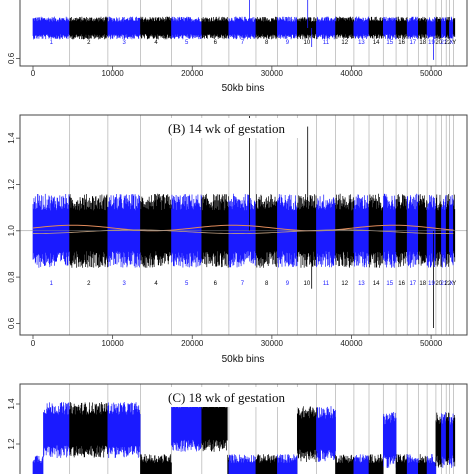 Image resolution: width=474 pixels, height=474 pixels. What do you see at coordinates (226, 128) in the screenshot?
I see `panel-b-title: (B) 14 wk of gestation` at bounding box center [226, 128].